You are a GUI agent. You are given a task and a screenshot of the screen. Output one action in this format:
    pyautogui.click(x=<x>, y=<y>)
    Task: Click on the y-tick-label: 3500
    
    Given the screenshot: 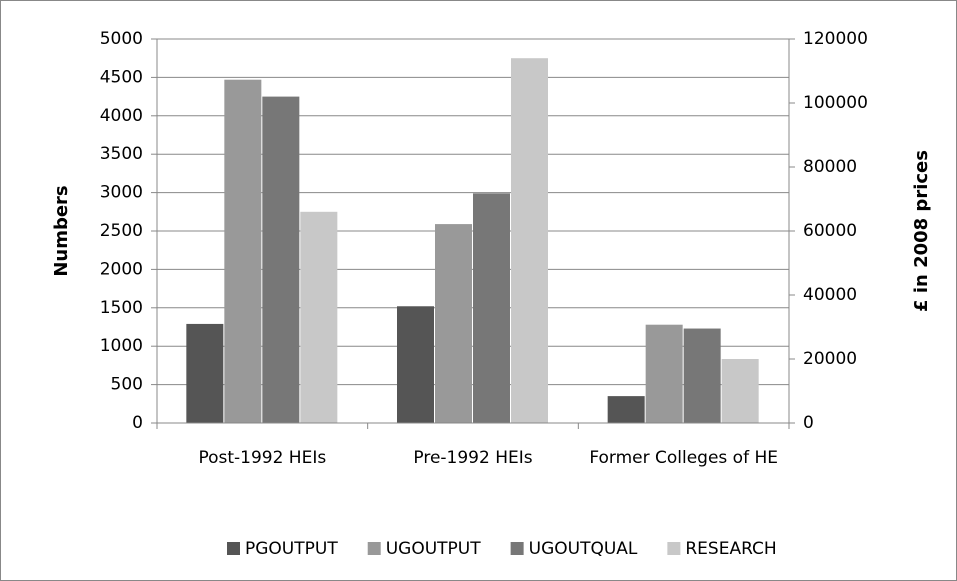 What is the action you would take?
    pyautogui.click(x=121, y=154)
    